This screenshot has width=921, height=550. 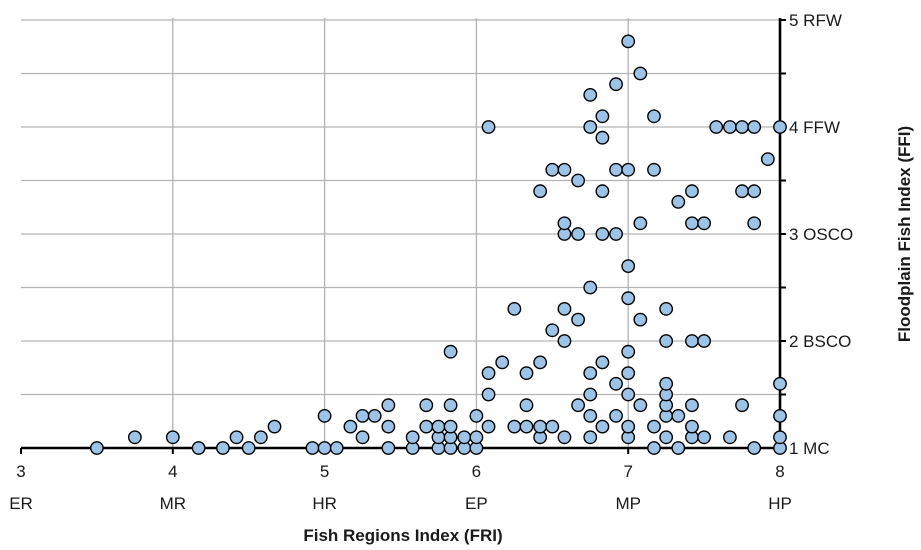 I want to click on x-category-label: ER, so click(x=21, y=503).